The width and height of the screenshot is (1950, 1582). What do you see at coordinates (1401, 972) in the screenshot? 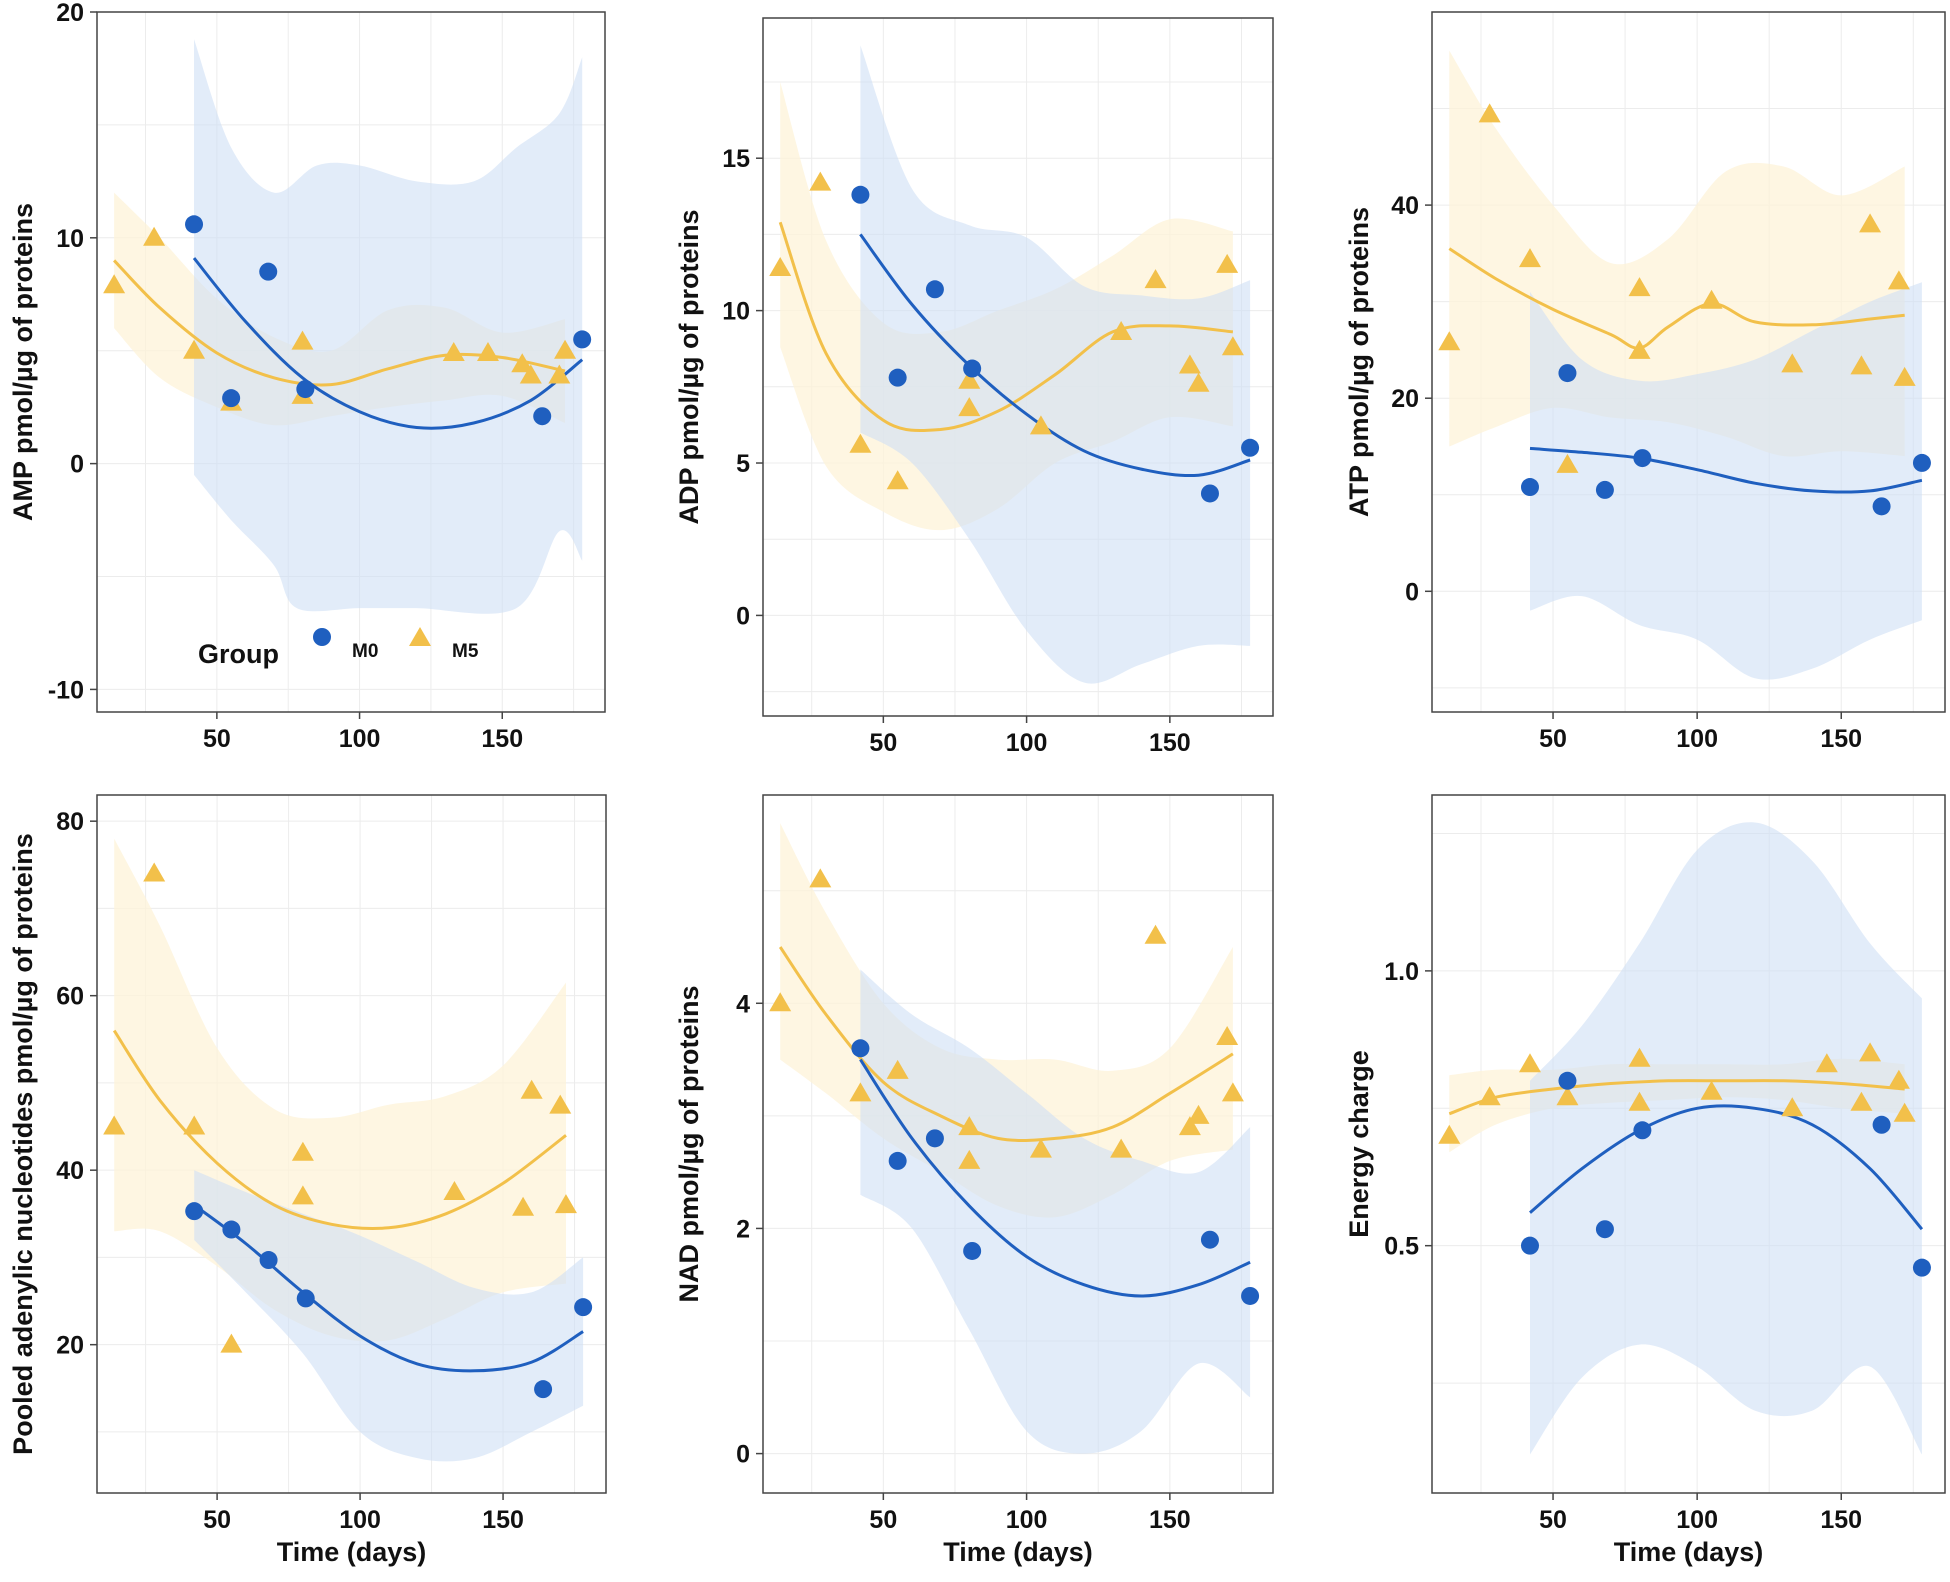
I see `y-tick-label: 1.0` at bounding box center [1401, 972].